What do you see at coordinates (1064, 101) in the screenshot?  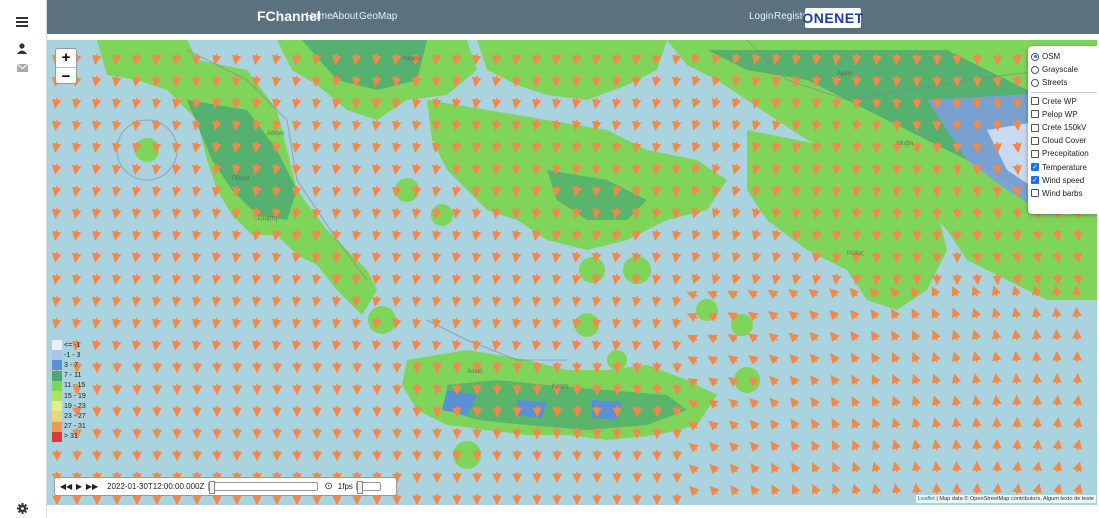 I see `overlay-crete-wp: Crete WP` at bounding box center [1064, 101].